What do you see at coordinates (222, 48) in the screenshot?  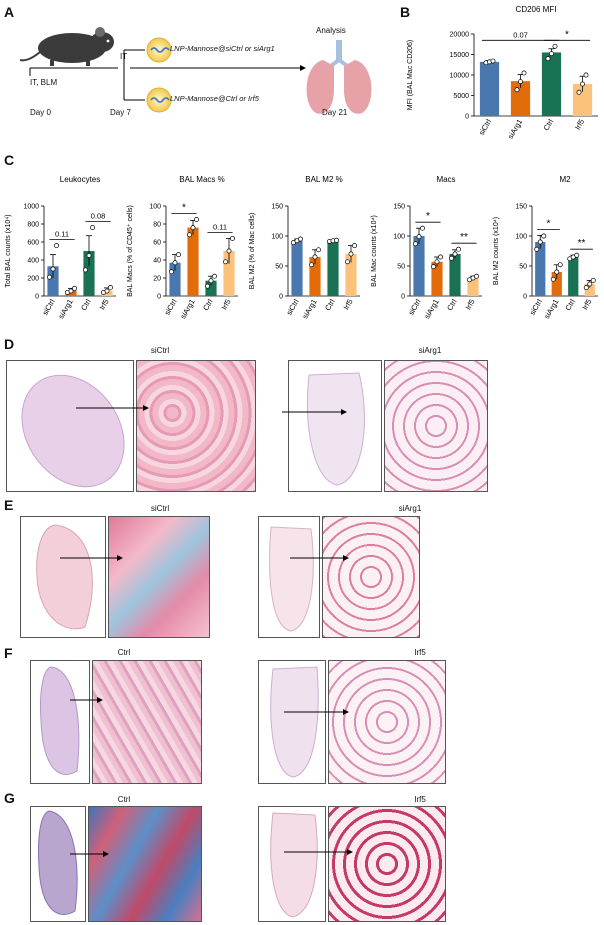 I see `label-lnp-sirna: LNP-Mannose@siCtrl or siArg1` at bounding box center [222, 48].